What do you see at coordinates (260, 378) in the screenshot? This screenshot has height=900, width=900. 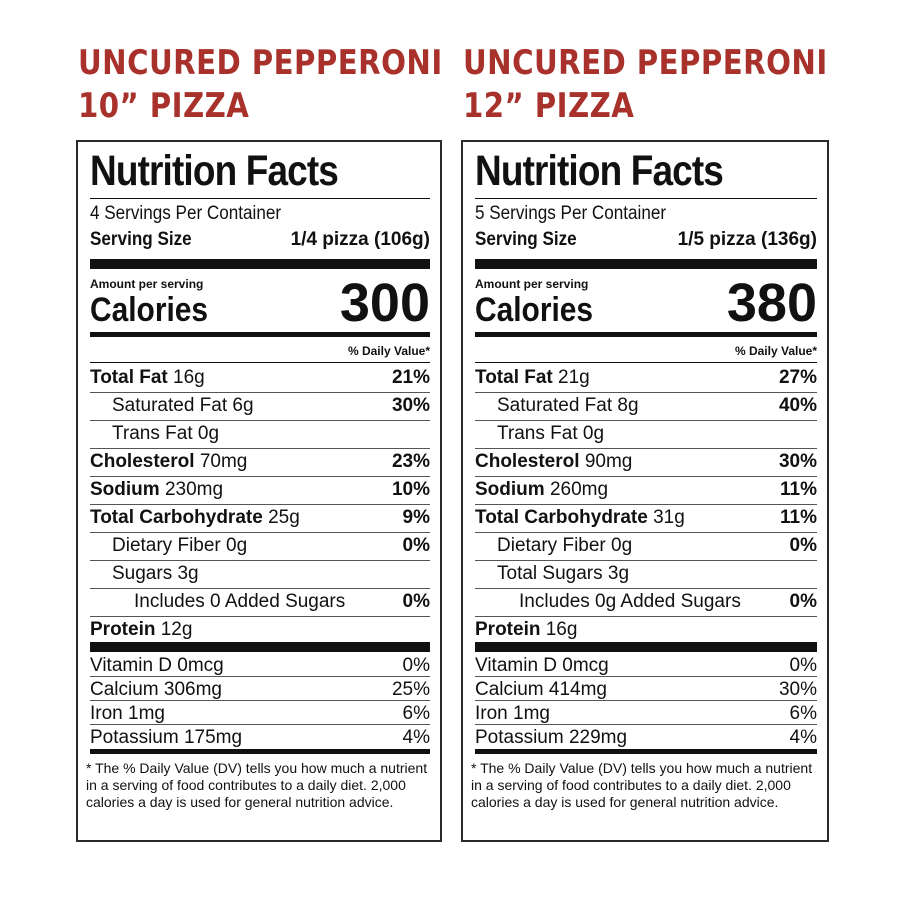 I see `nutrient-row-total-fat: Total Fat 16g 21%` at bounding box center [260, 378].